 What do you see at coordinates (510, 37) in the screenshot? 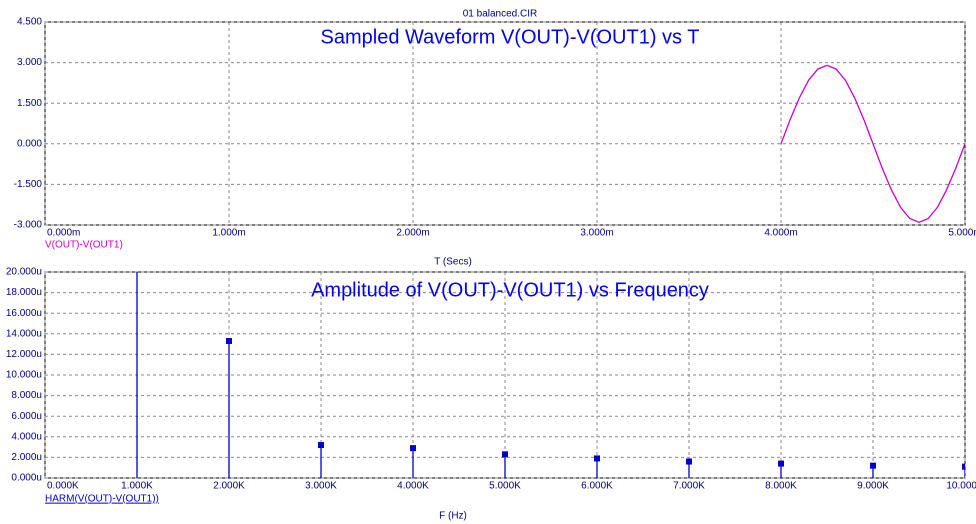
I see `chart-title: Sampled Waveform V(OUT)-V(OUT1) vs T` at bounding box center [510, 37].